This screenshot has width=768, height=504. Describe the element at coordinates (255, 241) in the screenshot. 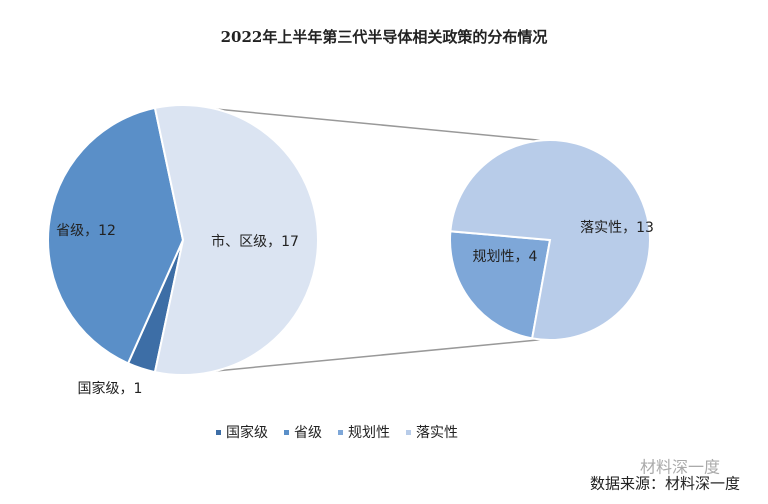

I see `data-label: 市、区级，17` at that location.